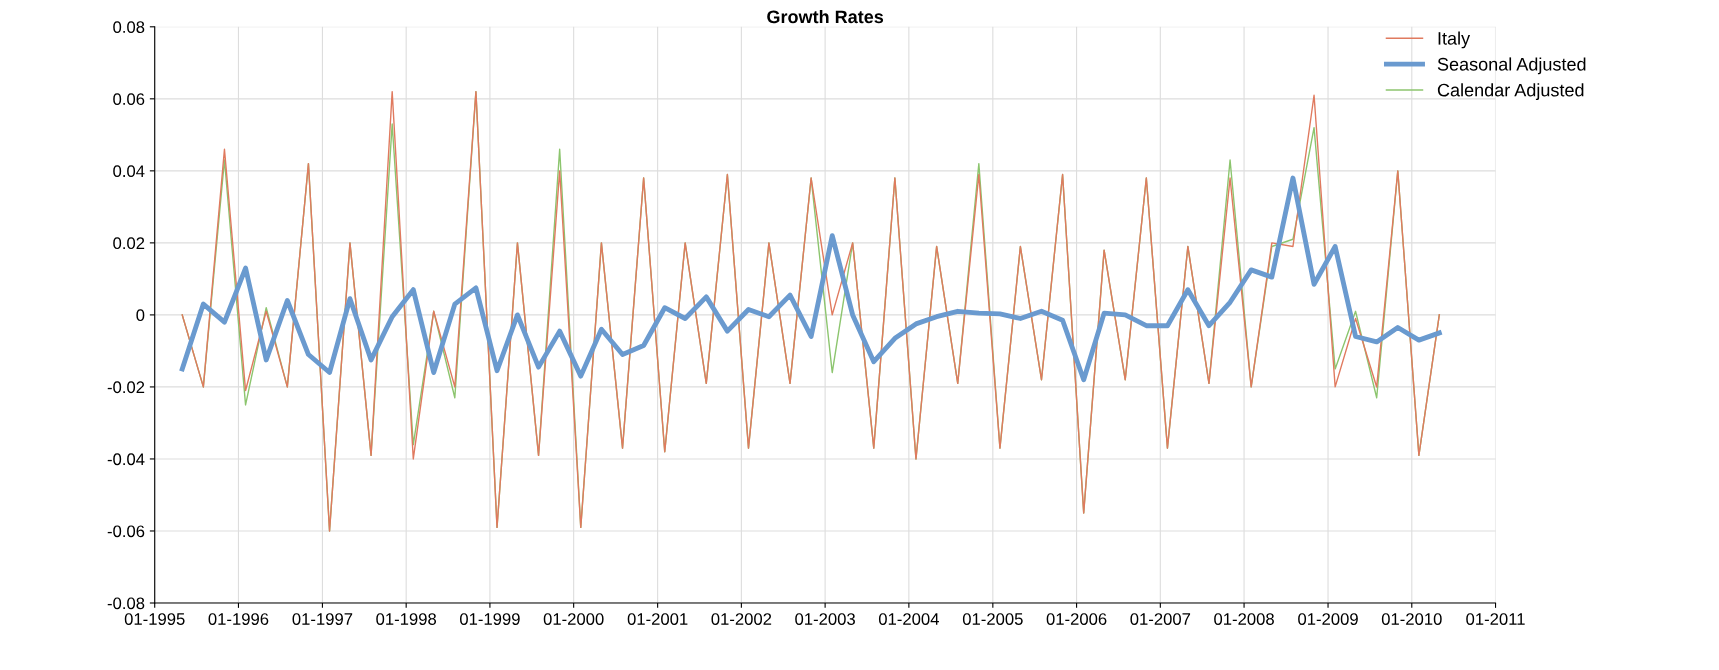 The height and width of the screenshot is (670, 1719). What do you see at coordinates (1511, 66) in the screenshot?
I see `legend-label: Seasonal Adjusted` at bounding box center [1511, 66].